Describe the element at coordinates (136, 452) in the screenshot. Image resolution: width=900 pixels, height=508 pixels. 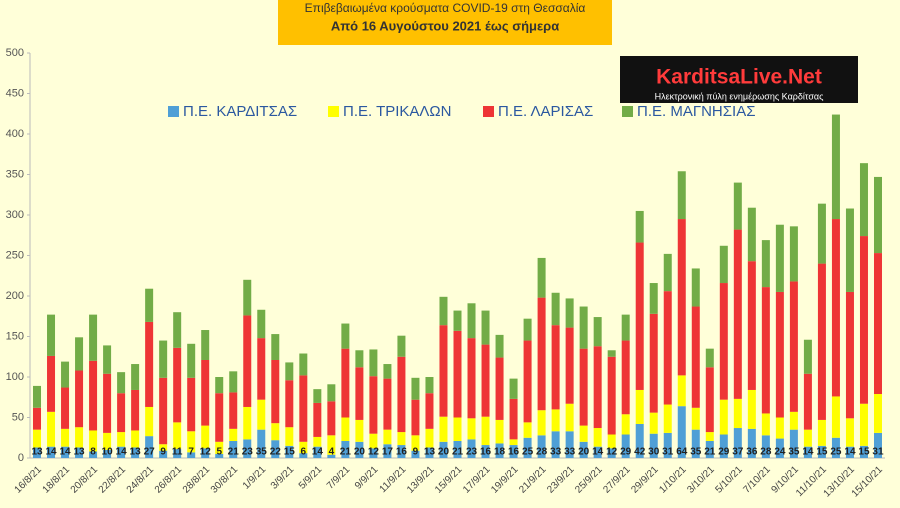
I see `data-label: 13` at that location.